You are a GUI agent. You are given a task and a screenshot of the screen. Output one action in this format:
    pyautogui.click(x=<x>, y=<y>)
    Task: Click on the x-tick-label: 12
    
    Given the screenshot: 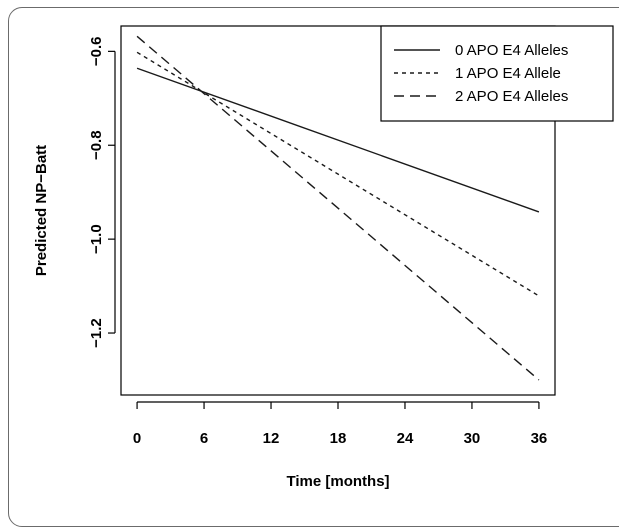 What is the action you would take?
    pyautogui.click(x=271, y=438)
    